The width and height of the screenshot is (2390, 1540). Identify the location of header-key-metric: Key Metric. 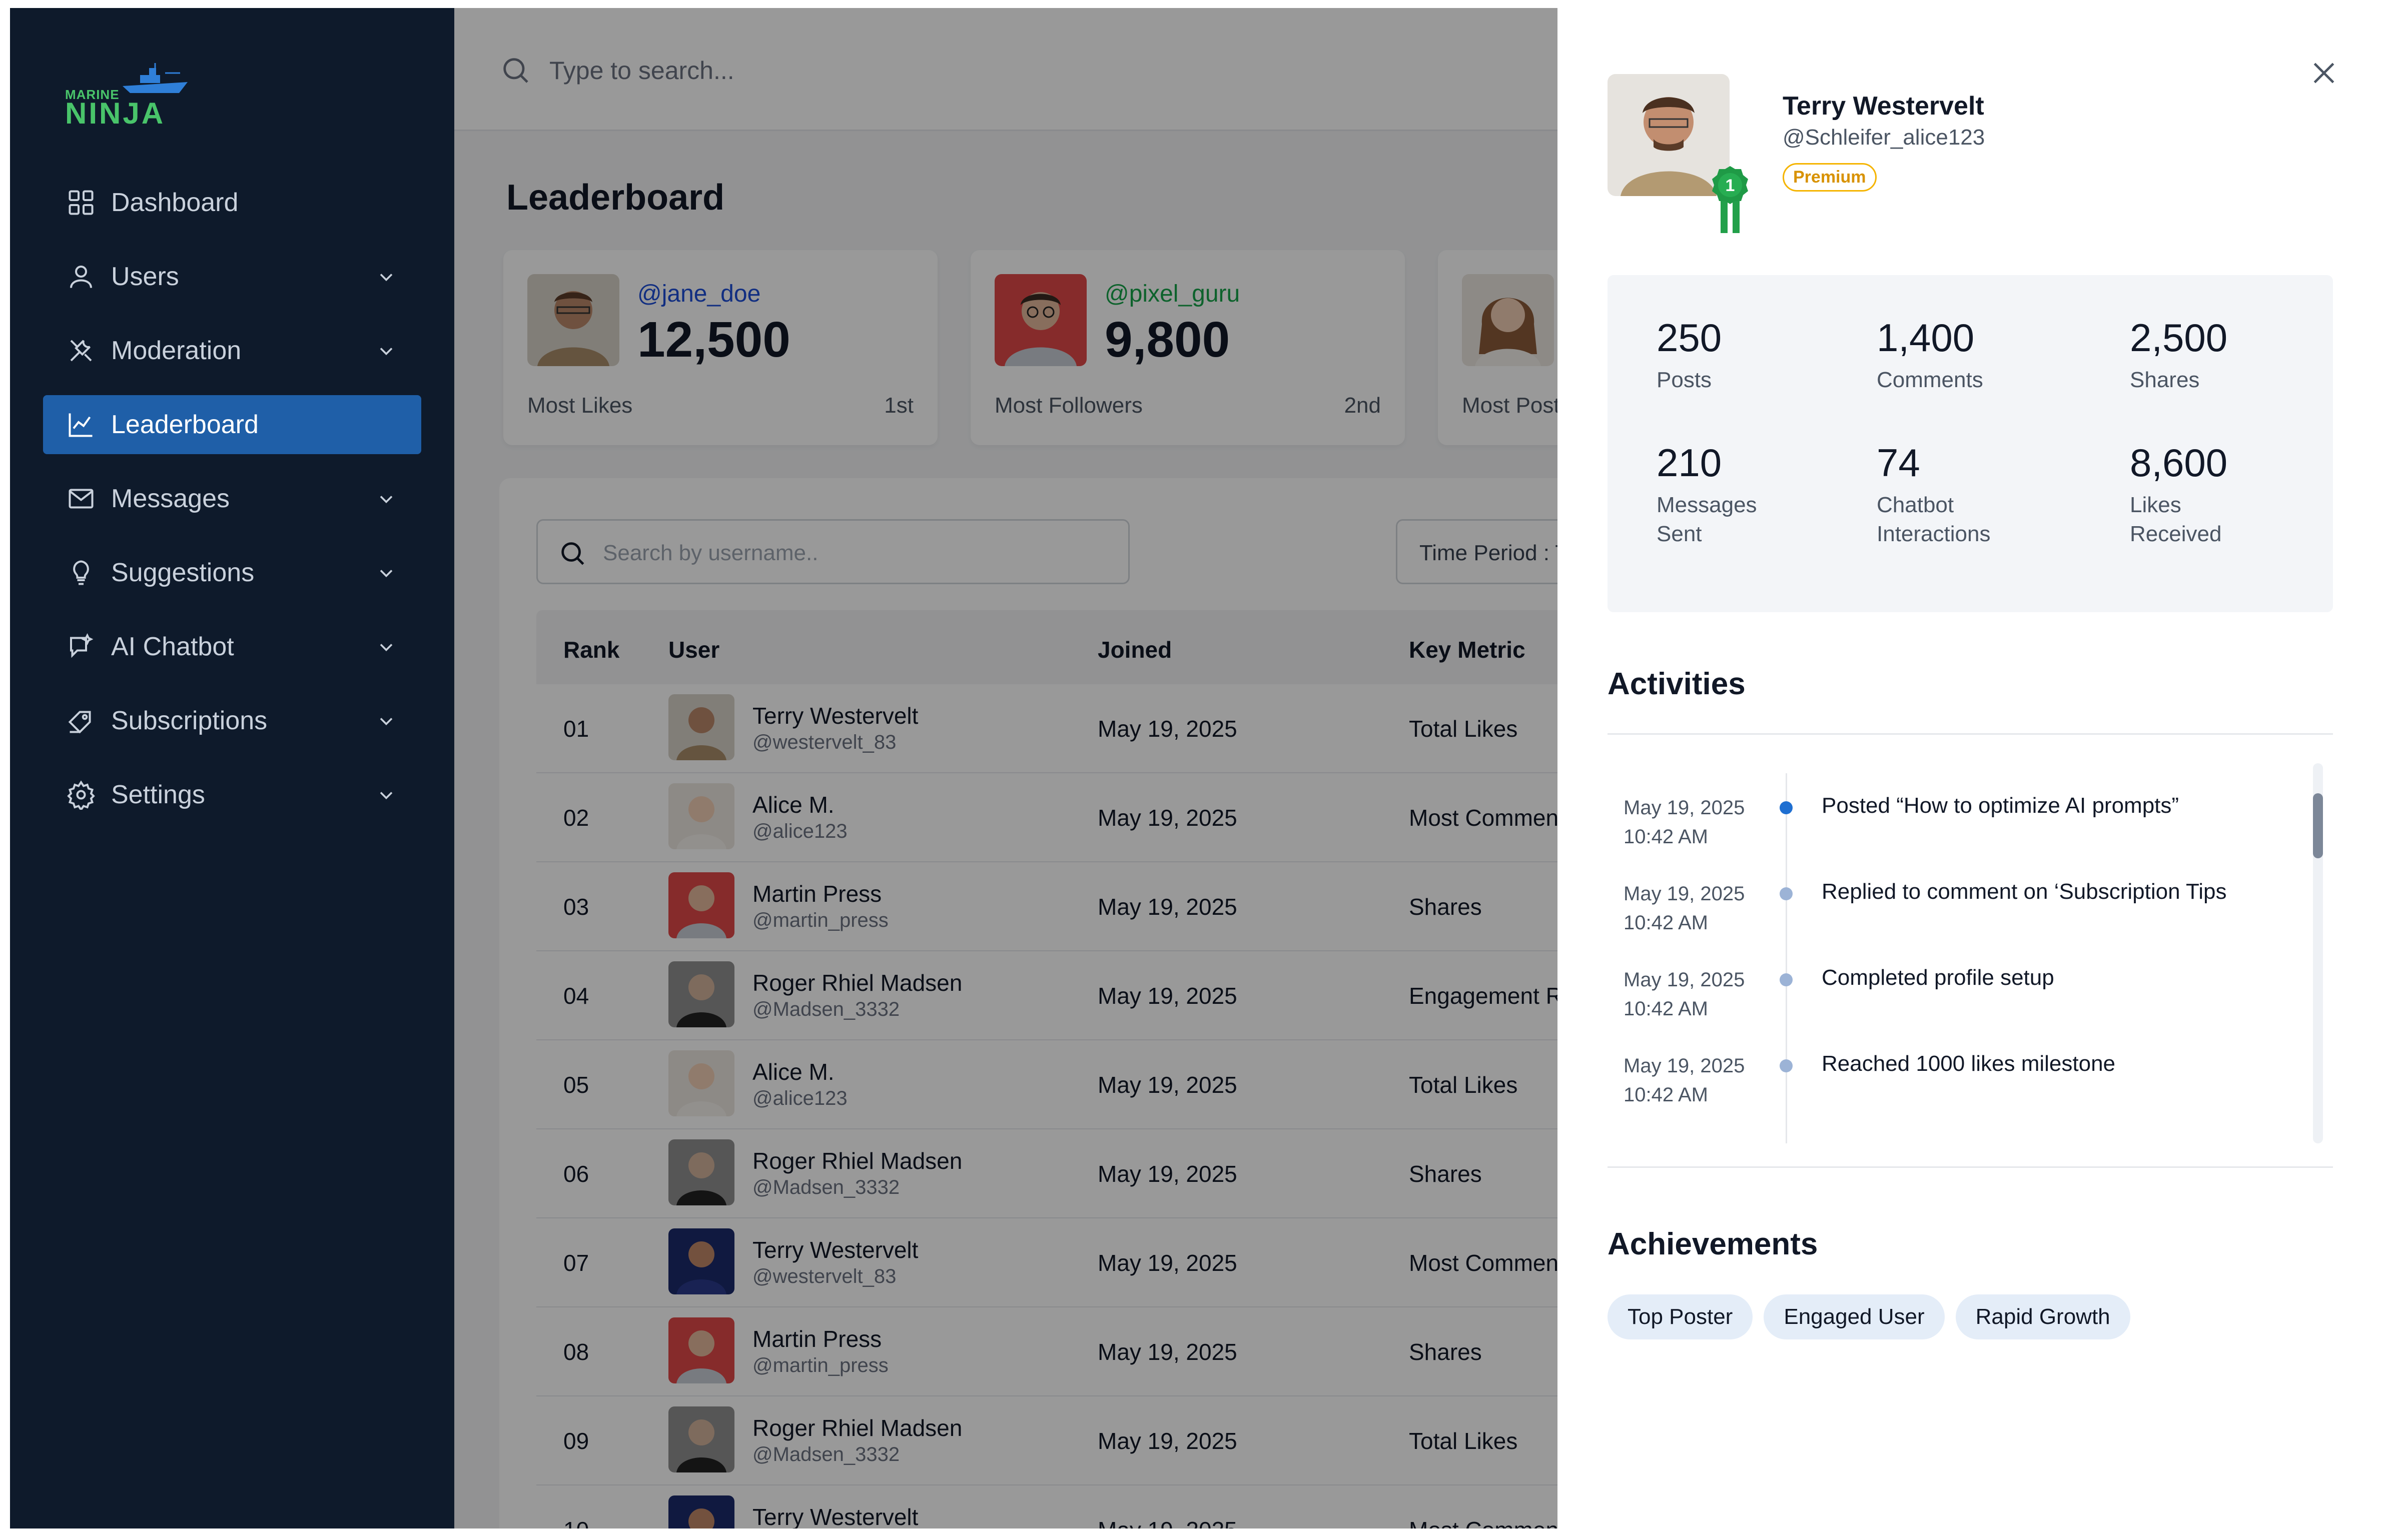
(1467, 650).